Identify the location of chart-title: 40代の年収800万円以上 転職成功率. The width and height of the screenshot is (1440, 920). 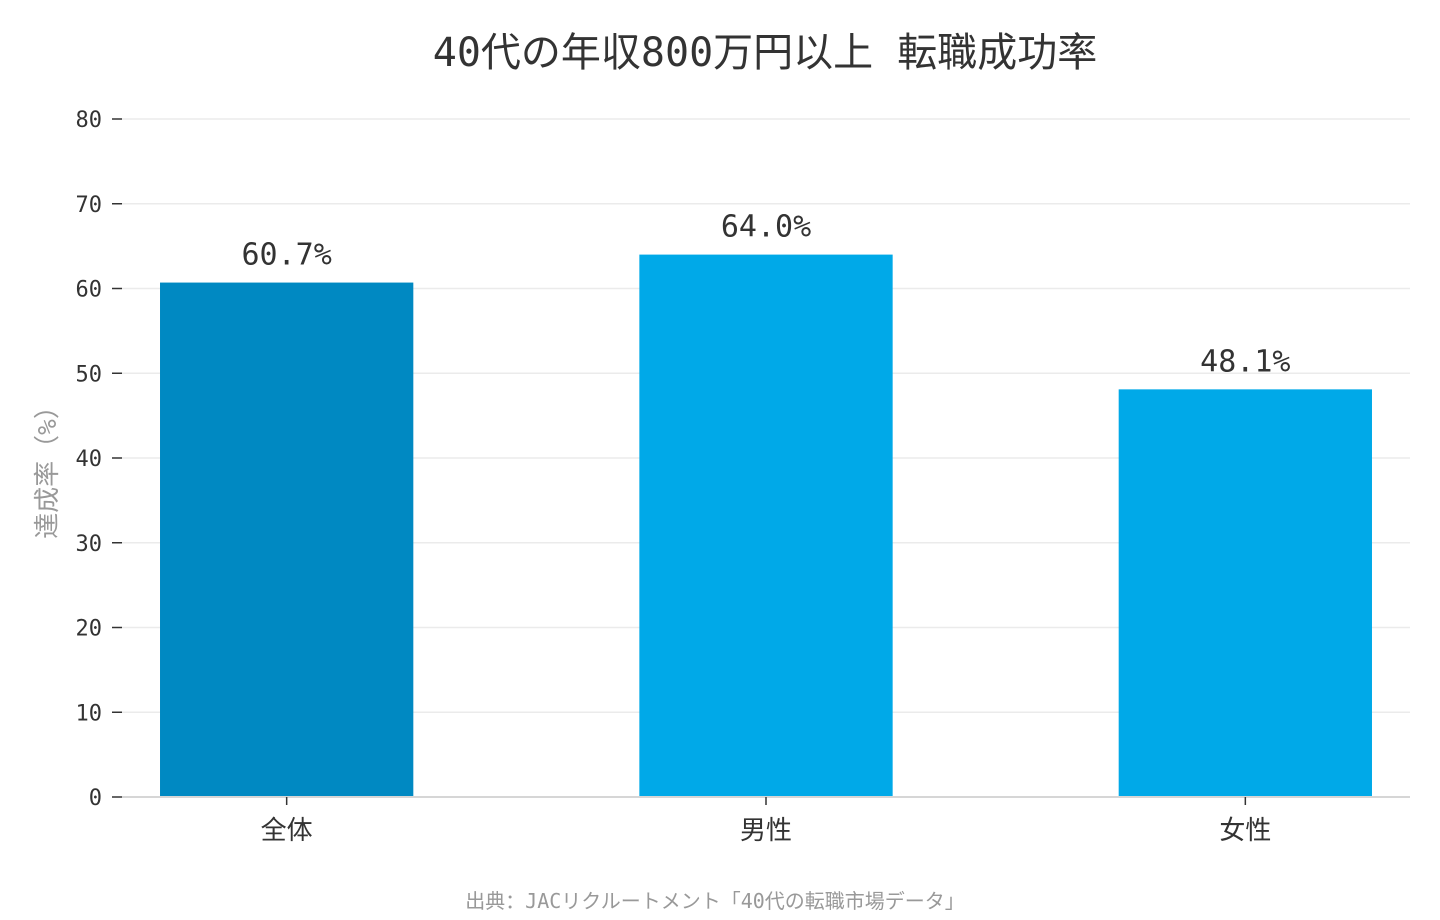
(765, 53).